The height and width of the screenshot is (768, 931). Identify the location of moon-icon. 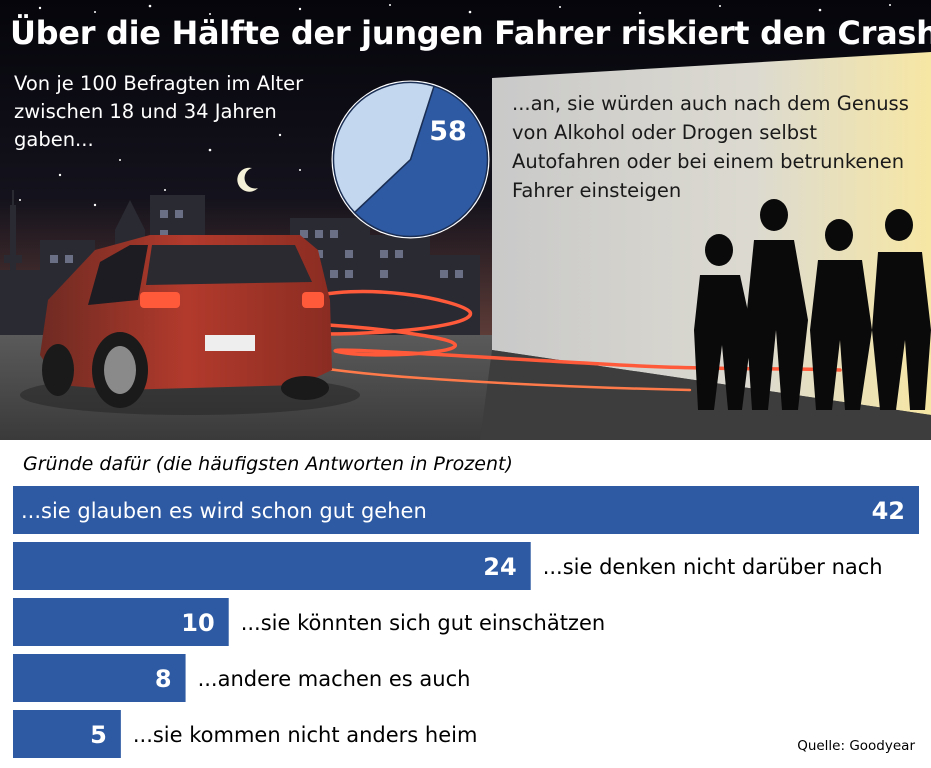
(247, 179).